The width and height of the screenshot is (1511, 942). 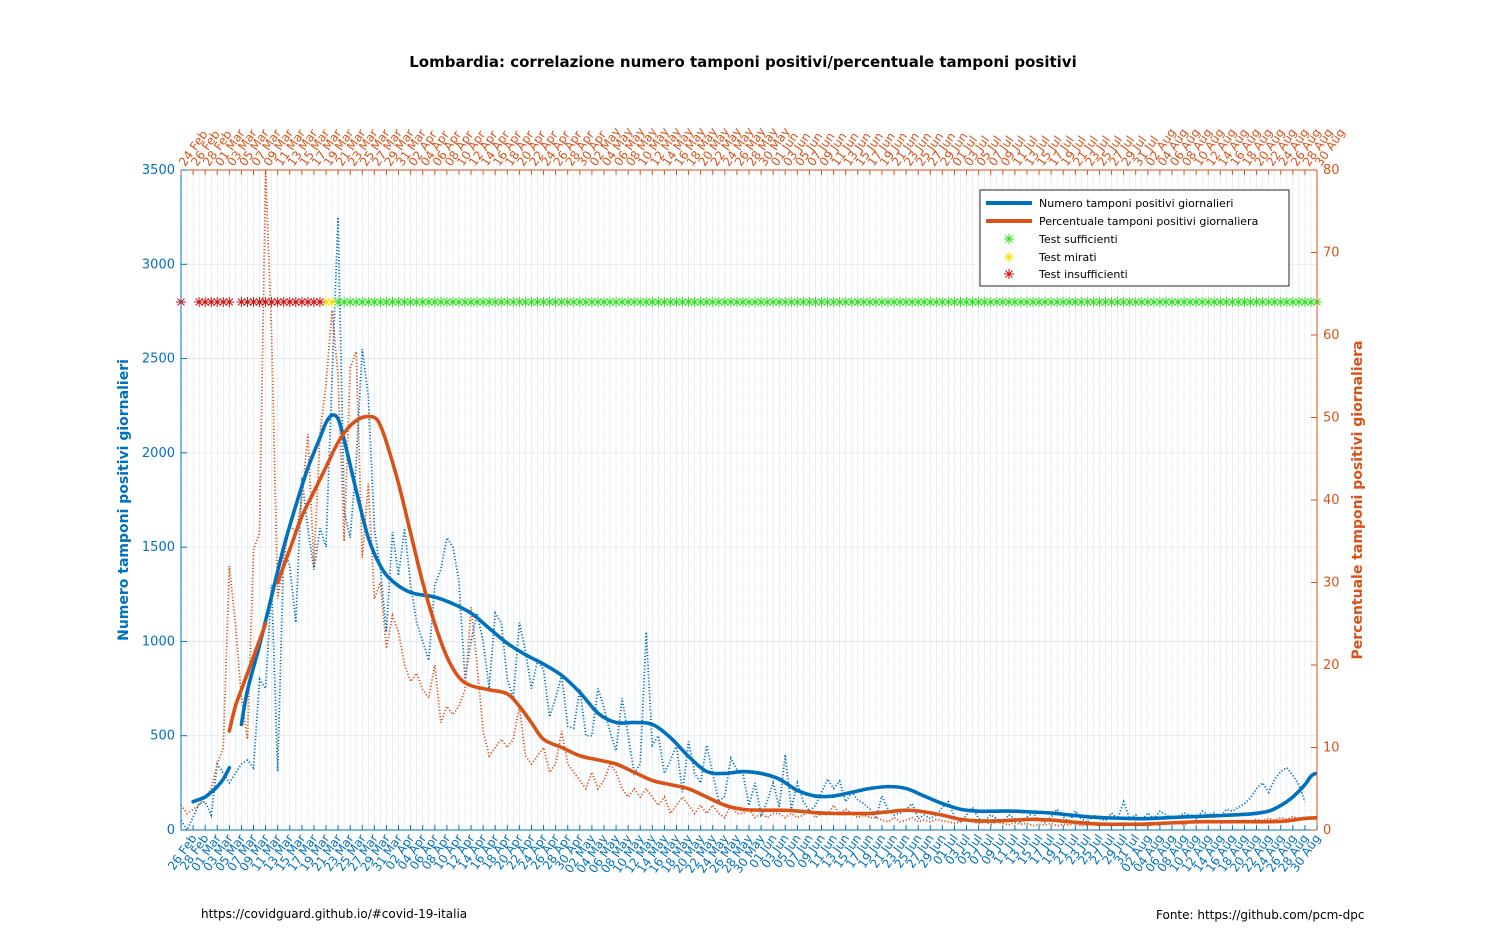 I want to click on series-6-marker, so click(x=265, y=302).